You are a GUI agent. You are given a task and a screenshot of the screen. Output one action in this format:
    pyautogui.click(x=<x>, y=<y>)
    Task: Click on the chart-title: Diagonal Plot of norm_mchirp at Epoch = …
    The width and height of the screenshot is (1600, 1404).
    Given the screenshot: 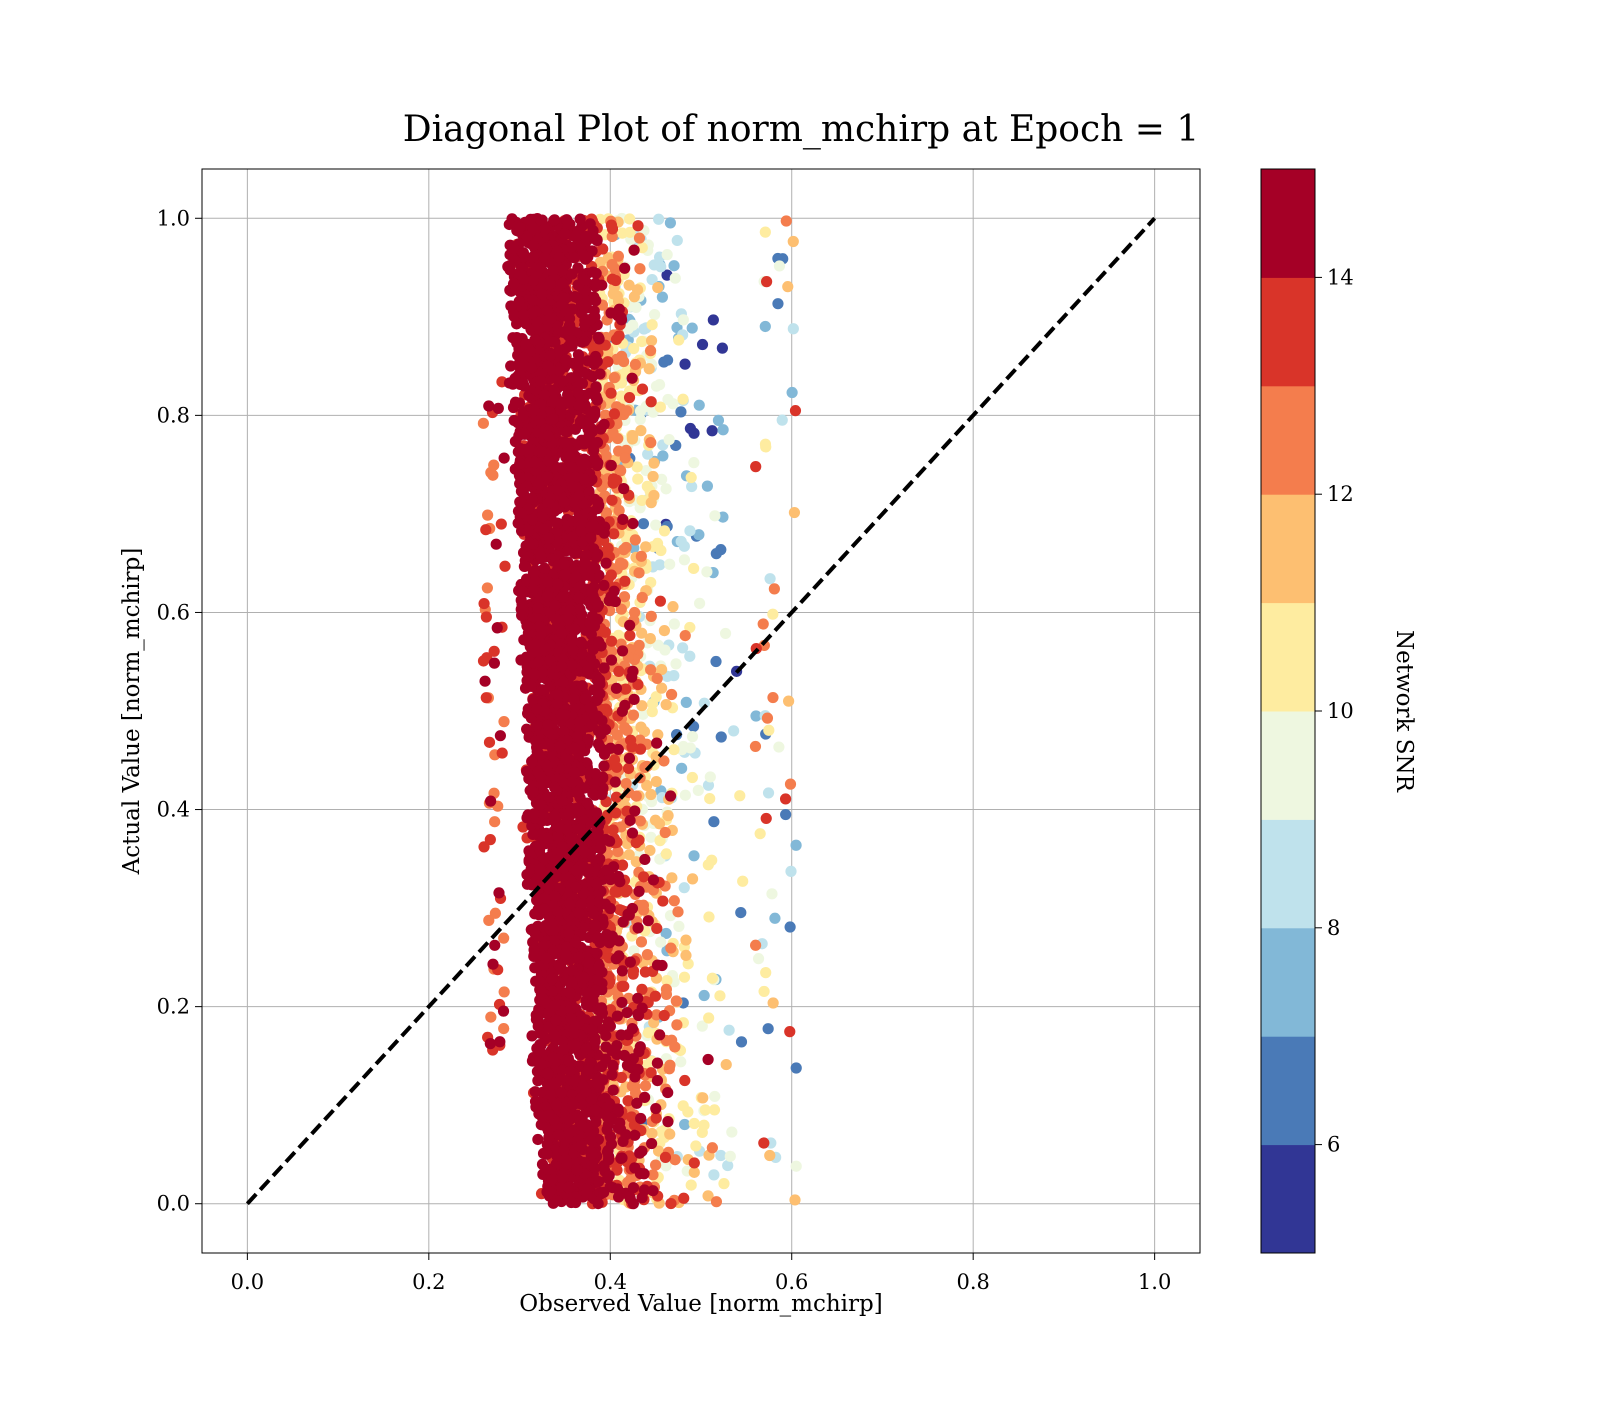 What is the action you would take?
    pyautogui.click(x=801, y=129)
    